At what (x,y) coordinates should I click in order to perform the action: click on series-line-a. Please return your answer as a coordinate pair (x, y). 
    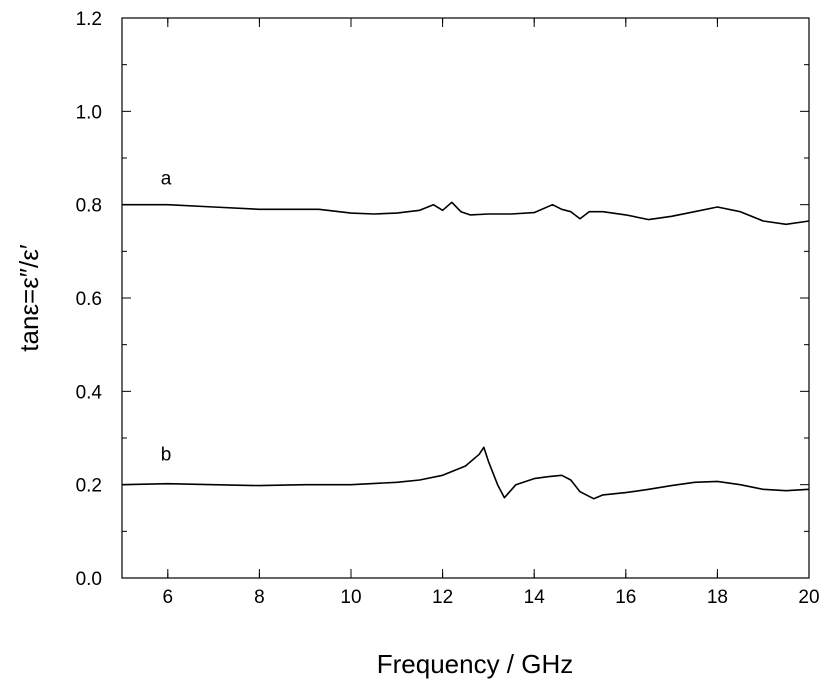
    Looking at the image, I should click on (466, 213).